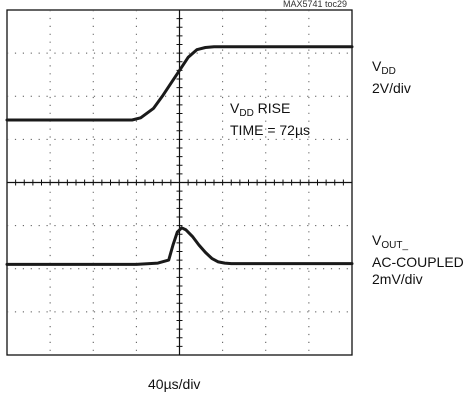 This screenshot has height=399, width=468. Describe the element at coordinates (270, 130) in the screenshot. I see `annotation-rise-value: TIME = 72µs` at that location.